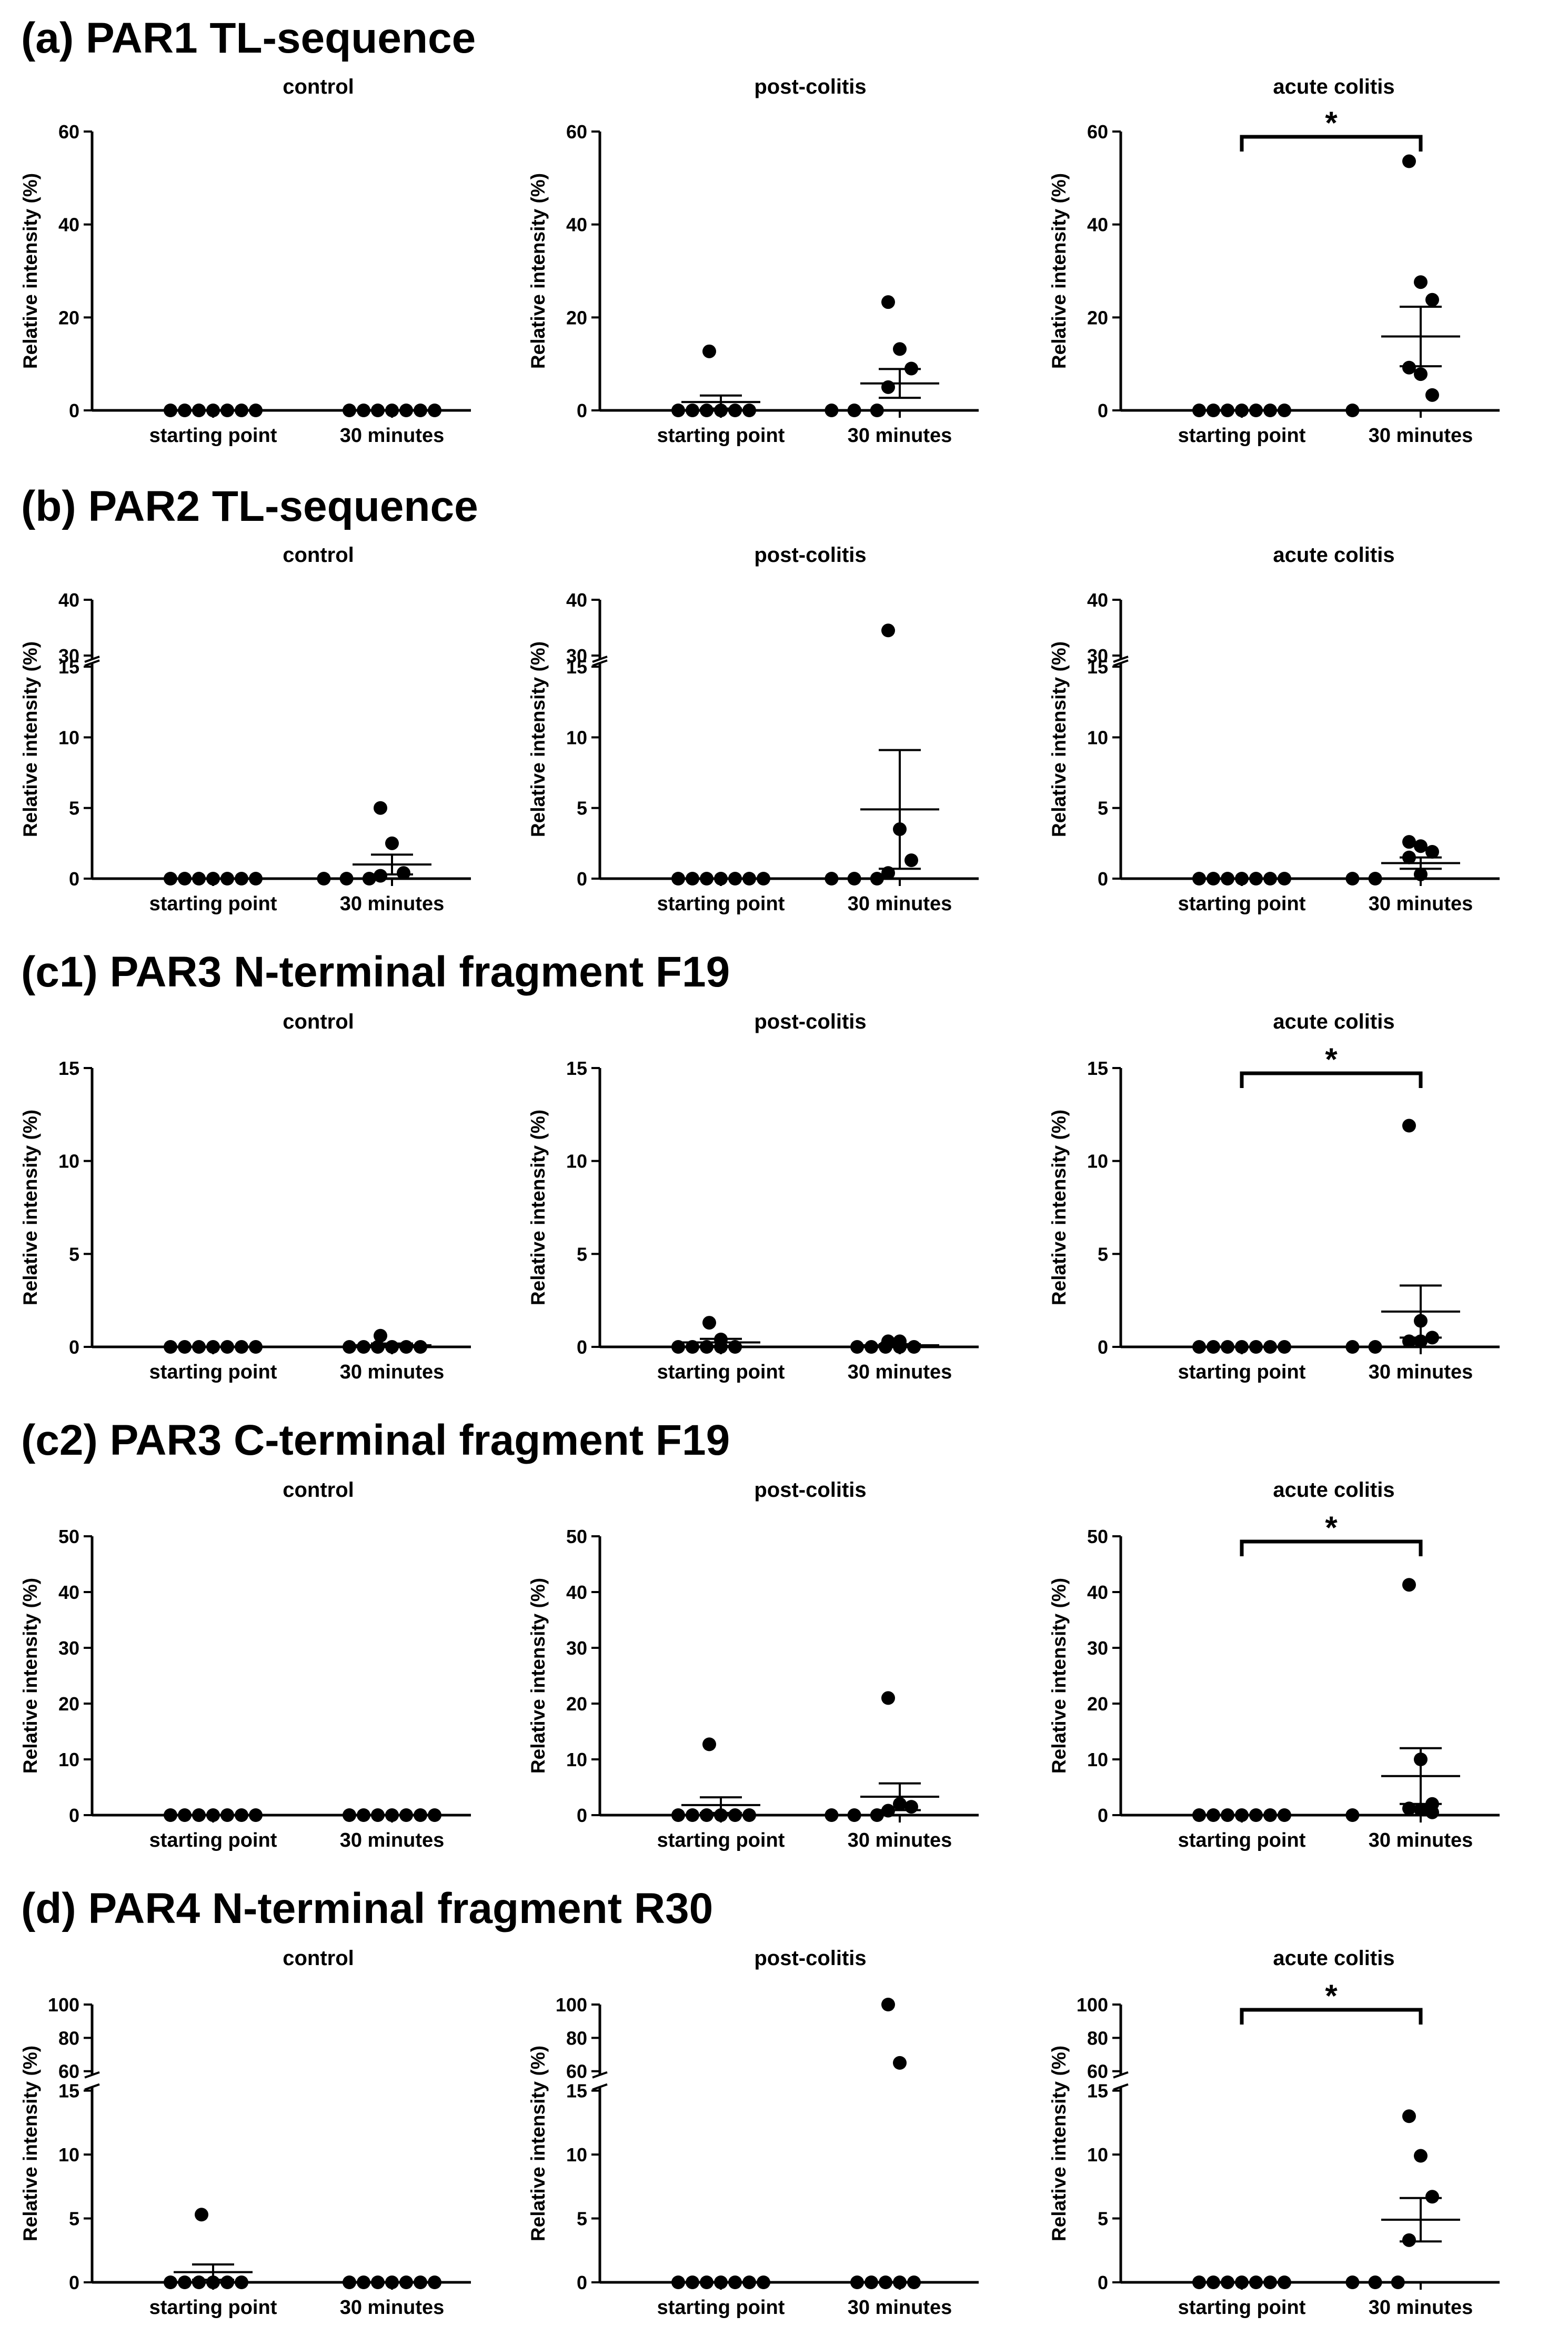  I want to click on y-tick-label: 50, so click(1097, 1536).